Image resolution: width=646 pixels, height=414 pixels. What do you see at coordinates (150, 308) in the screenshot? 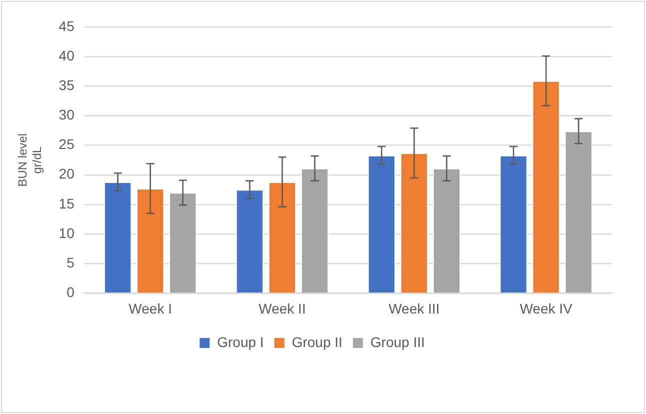
I see `x-tick-label: Week I` at bounding box center [150, 308].